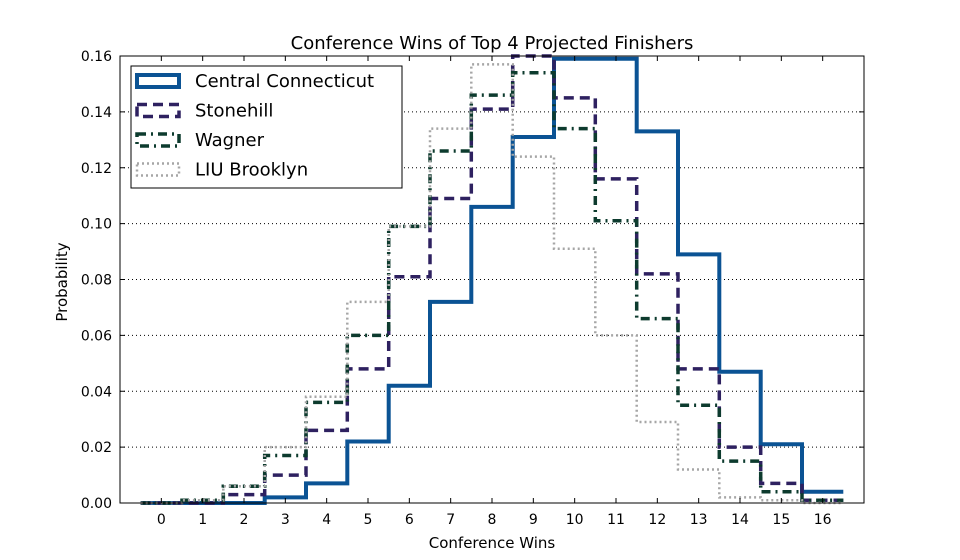 The height and width of the screenshot is (560, 960). I want to click on x-tick-label: 9, so click(533, 520).